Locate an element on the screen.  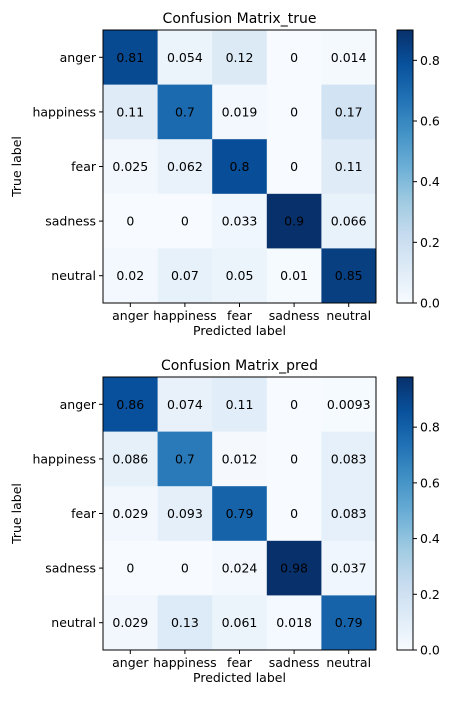
cell-value-label: 0.029 is located at coordinates (130, 622).